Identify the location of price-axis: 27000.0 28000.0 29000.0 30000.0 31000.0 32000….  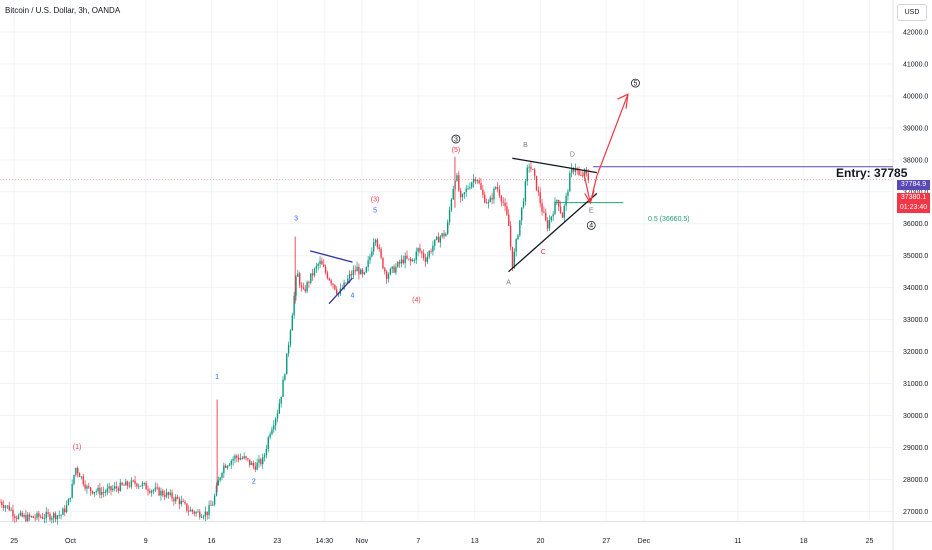
(915, 272).